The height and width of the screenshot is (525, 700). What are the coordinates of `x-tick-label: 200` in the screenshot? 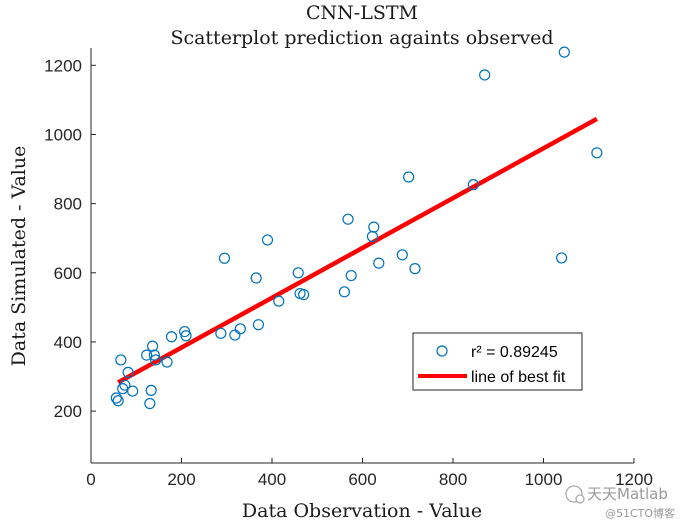 It's located at (181, 479).